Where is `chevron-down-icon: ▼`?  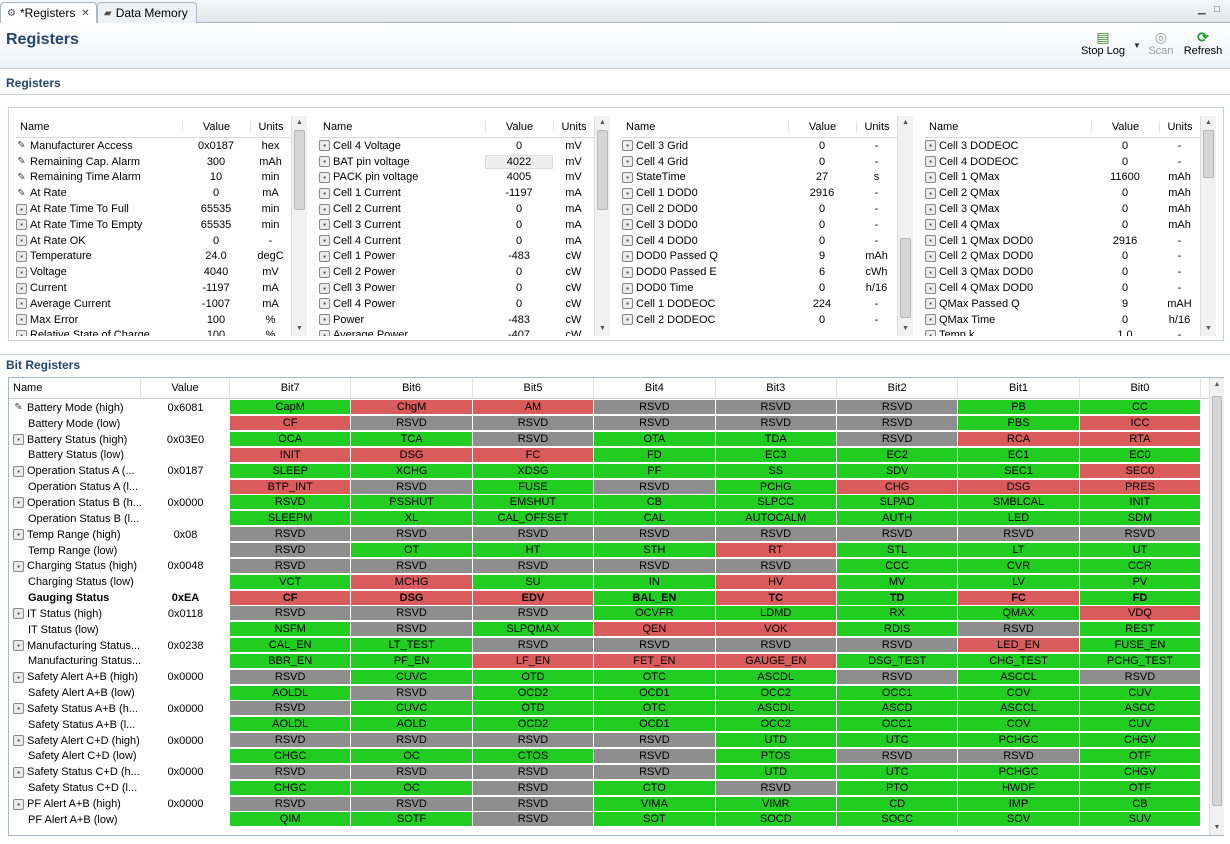
chevron-down-icon: ▼ is located at coordinates (1137, 45).